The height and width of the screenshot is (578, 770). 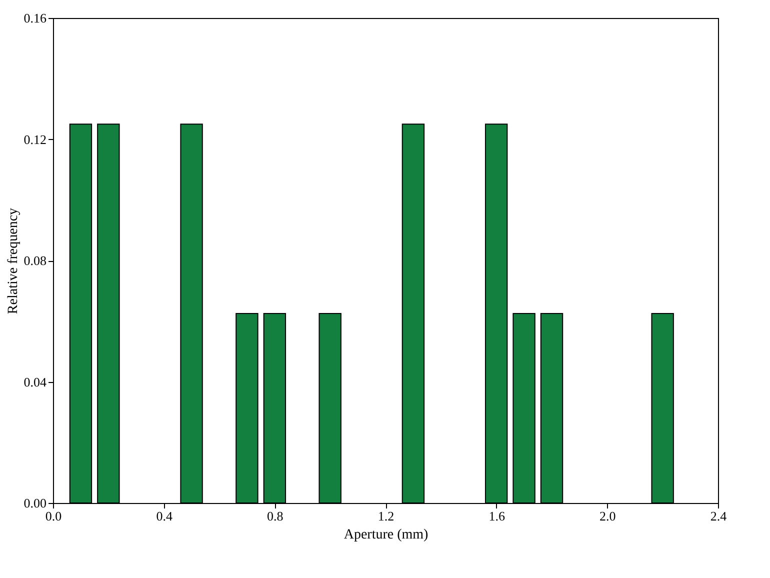 I want to click on y-tick-label: 0.16, so click(x=35, y=18).